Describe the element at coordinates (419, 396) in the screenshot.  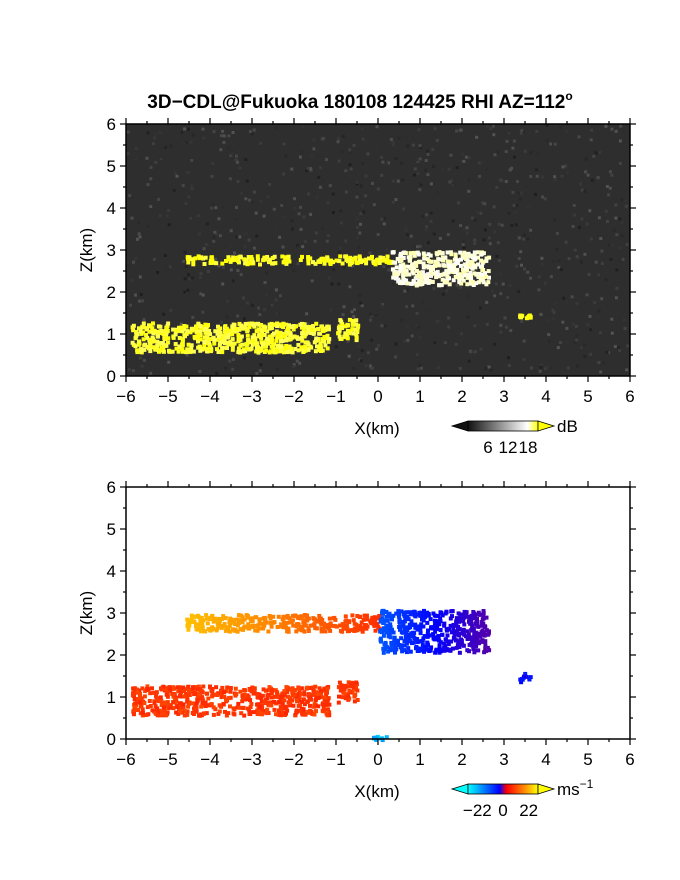
I see `reflectivity-x-tick-label: 1` at that location.